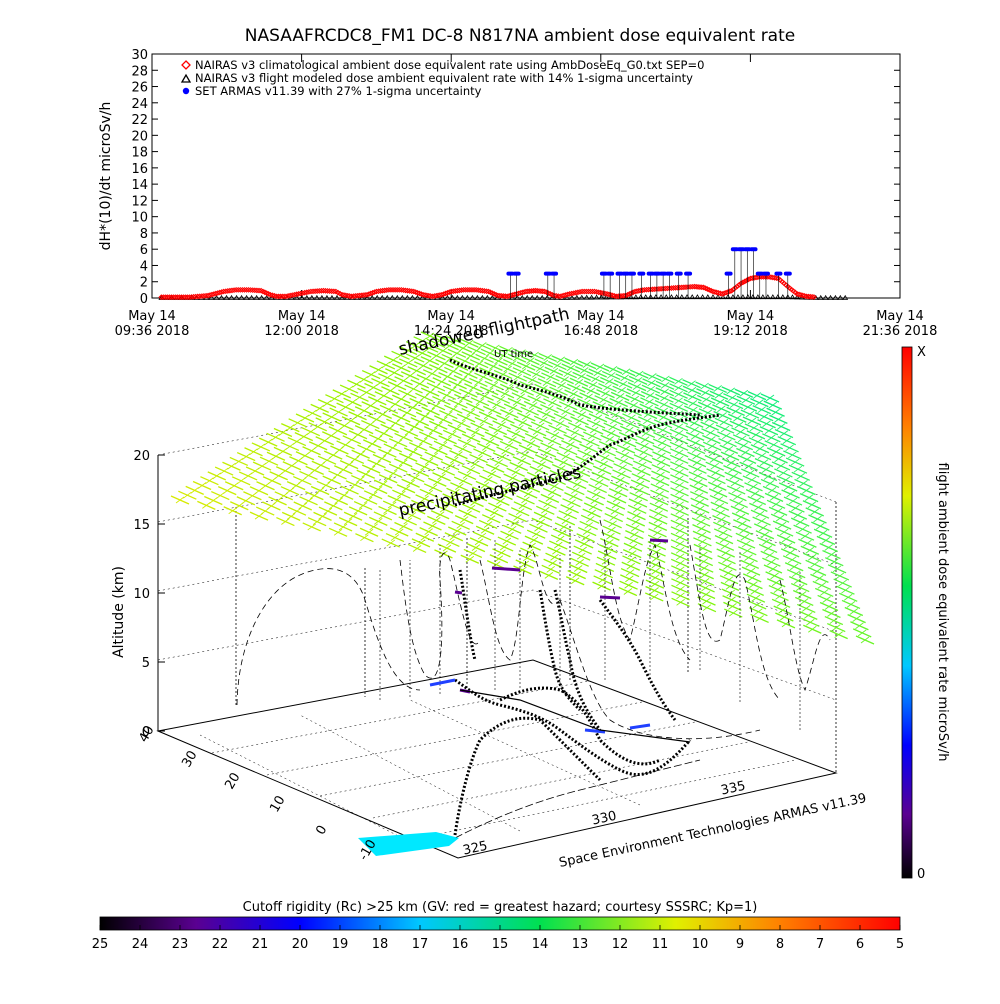 The image size is (1000, 1004). I want to click on colorbar-tick-label: 20, so click(300, 944).